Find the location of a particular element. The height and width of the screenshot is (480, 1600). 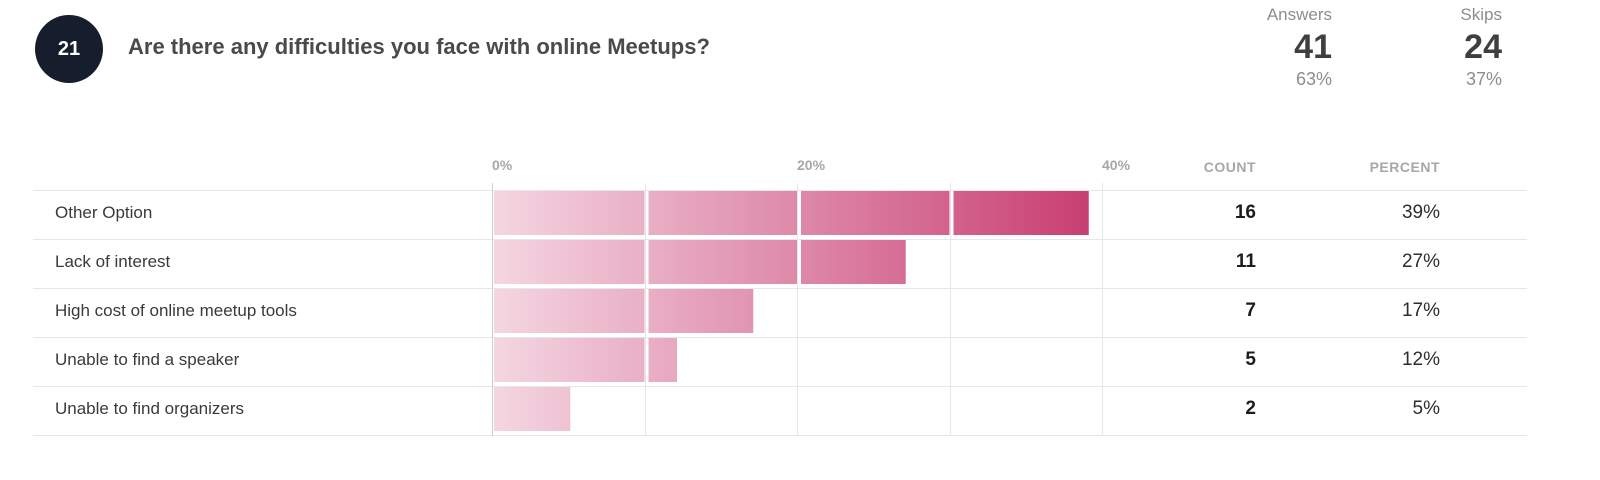

question-number: 21 is located at coordinates (69, 48).